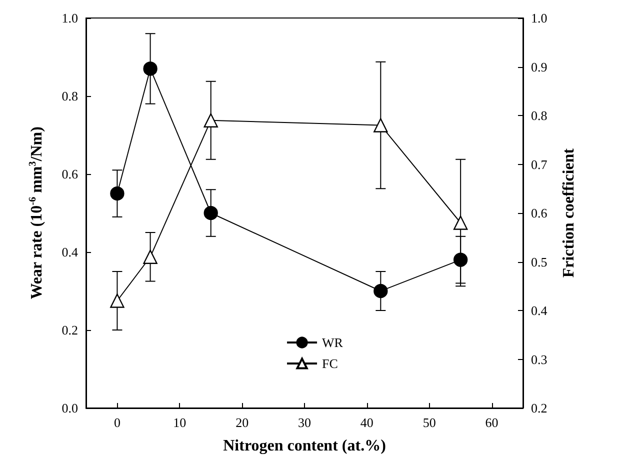 The image size is (629, 470). I want to click on x-tick-label: 20, so click(242, 422).